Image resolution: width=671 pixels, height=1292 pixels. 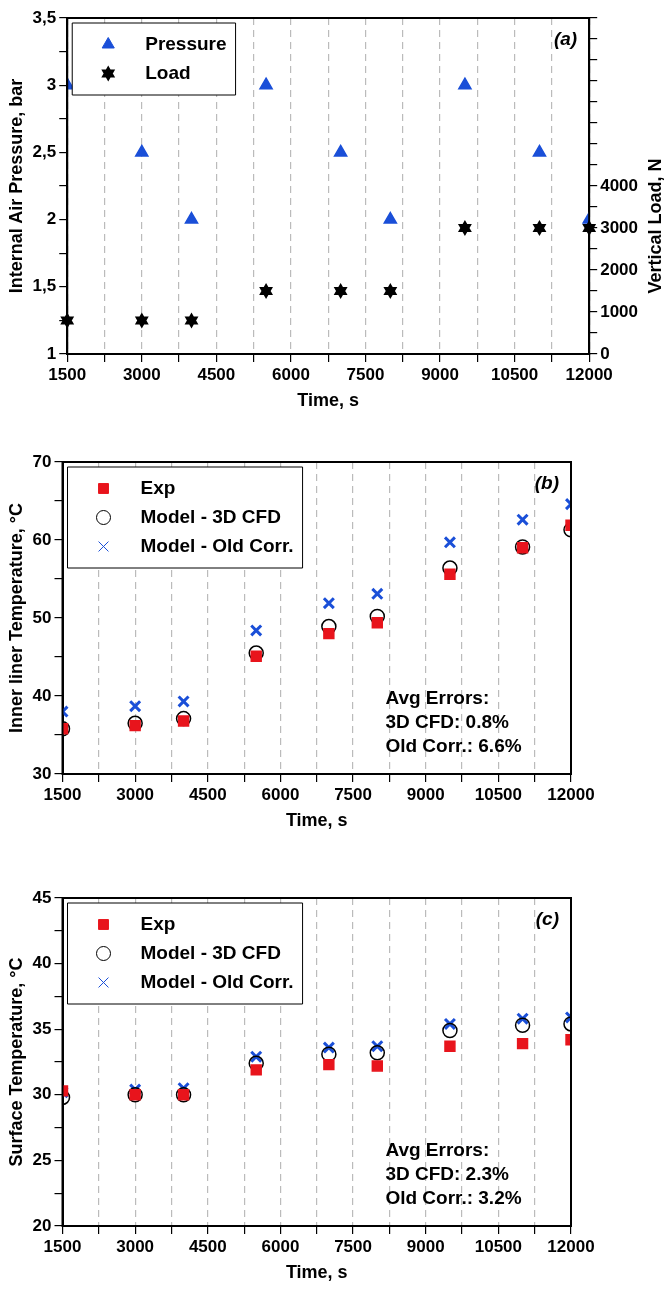 What do you see at coordinates (15, 618) in the screenshot?
I see `y-axis-title: Inner liner Temperature, °C` at bounding box center [15, 618].